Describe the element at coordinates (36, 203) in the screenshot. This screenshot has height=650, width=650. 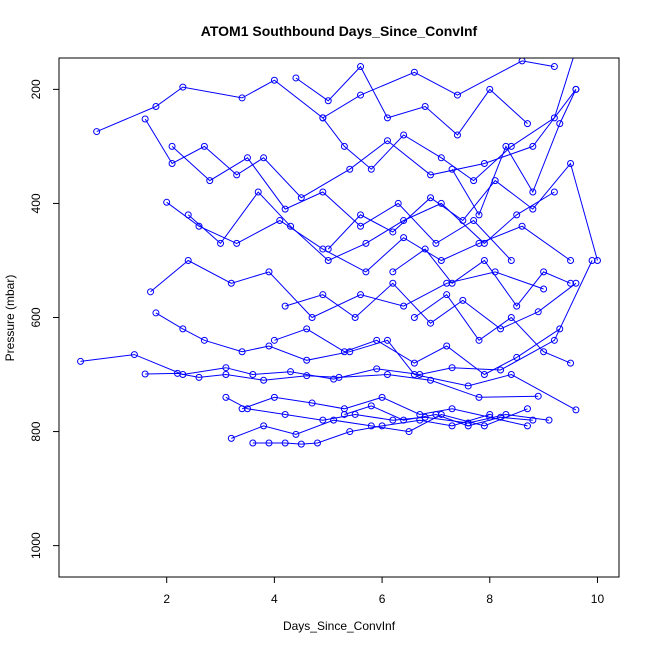
I see `y-tick-label: 400` at that location.